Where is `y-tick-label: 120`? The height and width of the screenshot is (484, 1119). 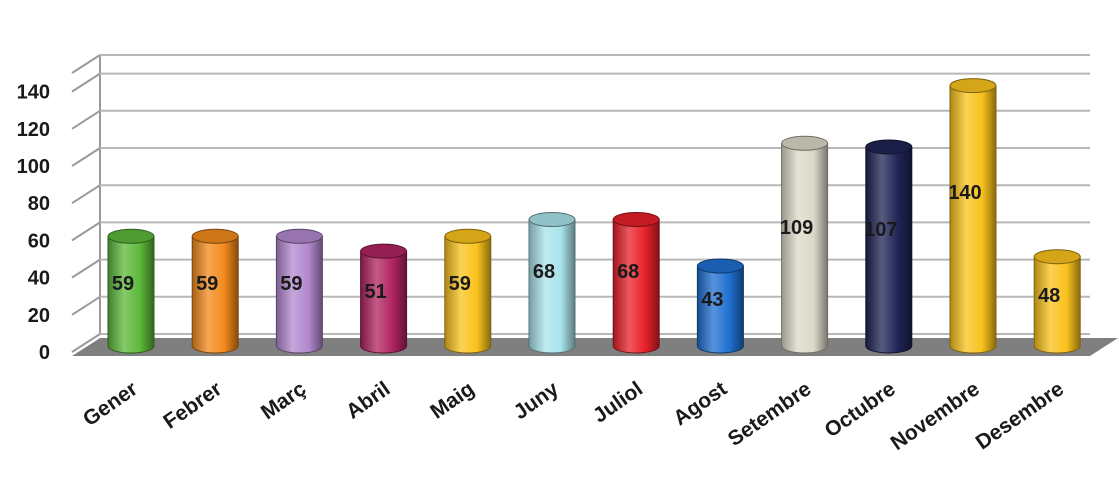 y-tick-label: 120 is located at coordinates (33, 130).